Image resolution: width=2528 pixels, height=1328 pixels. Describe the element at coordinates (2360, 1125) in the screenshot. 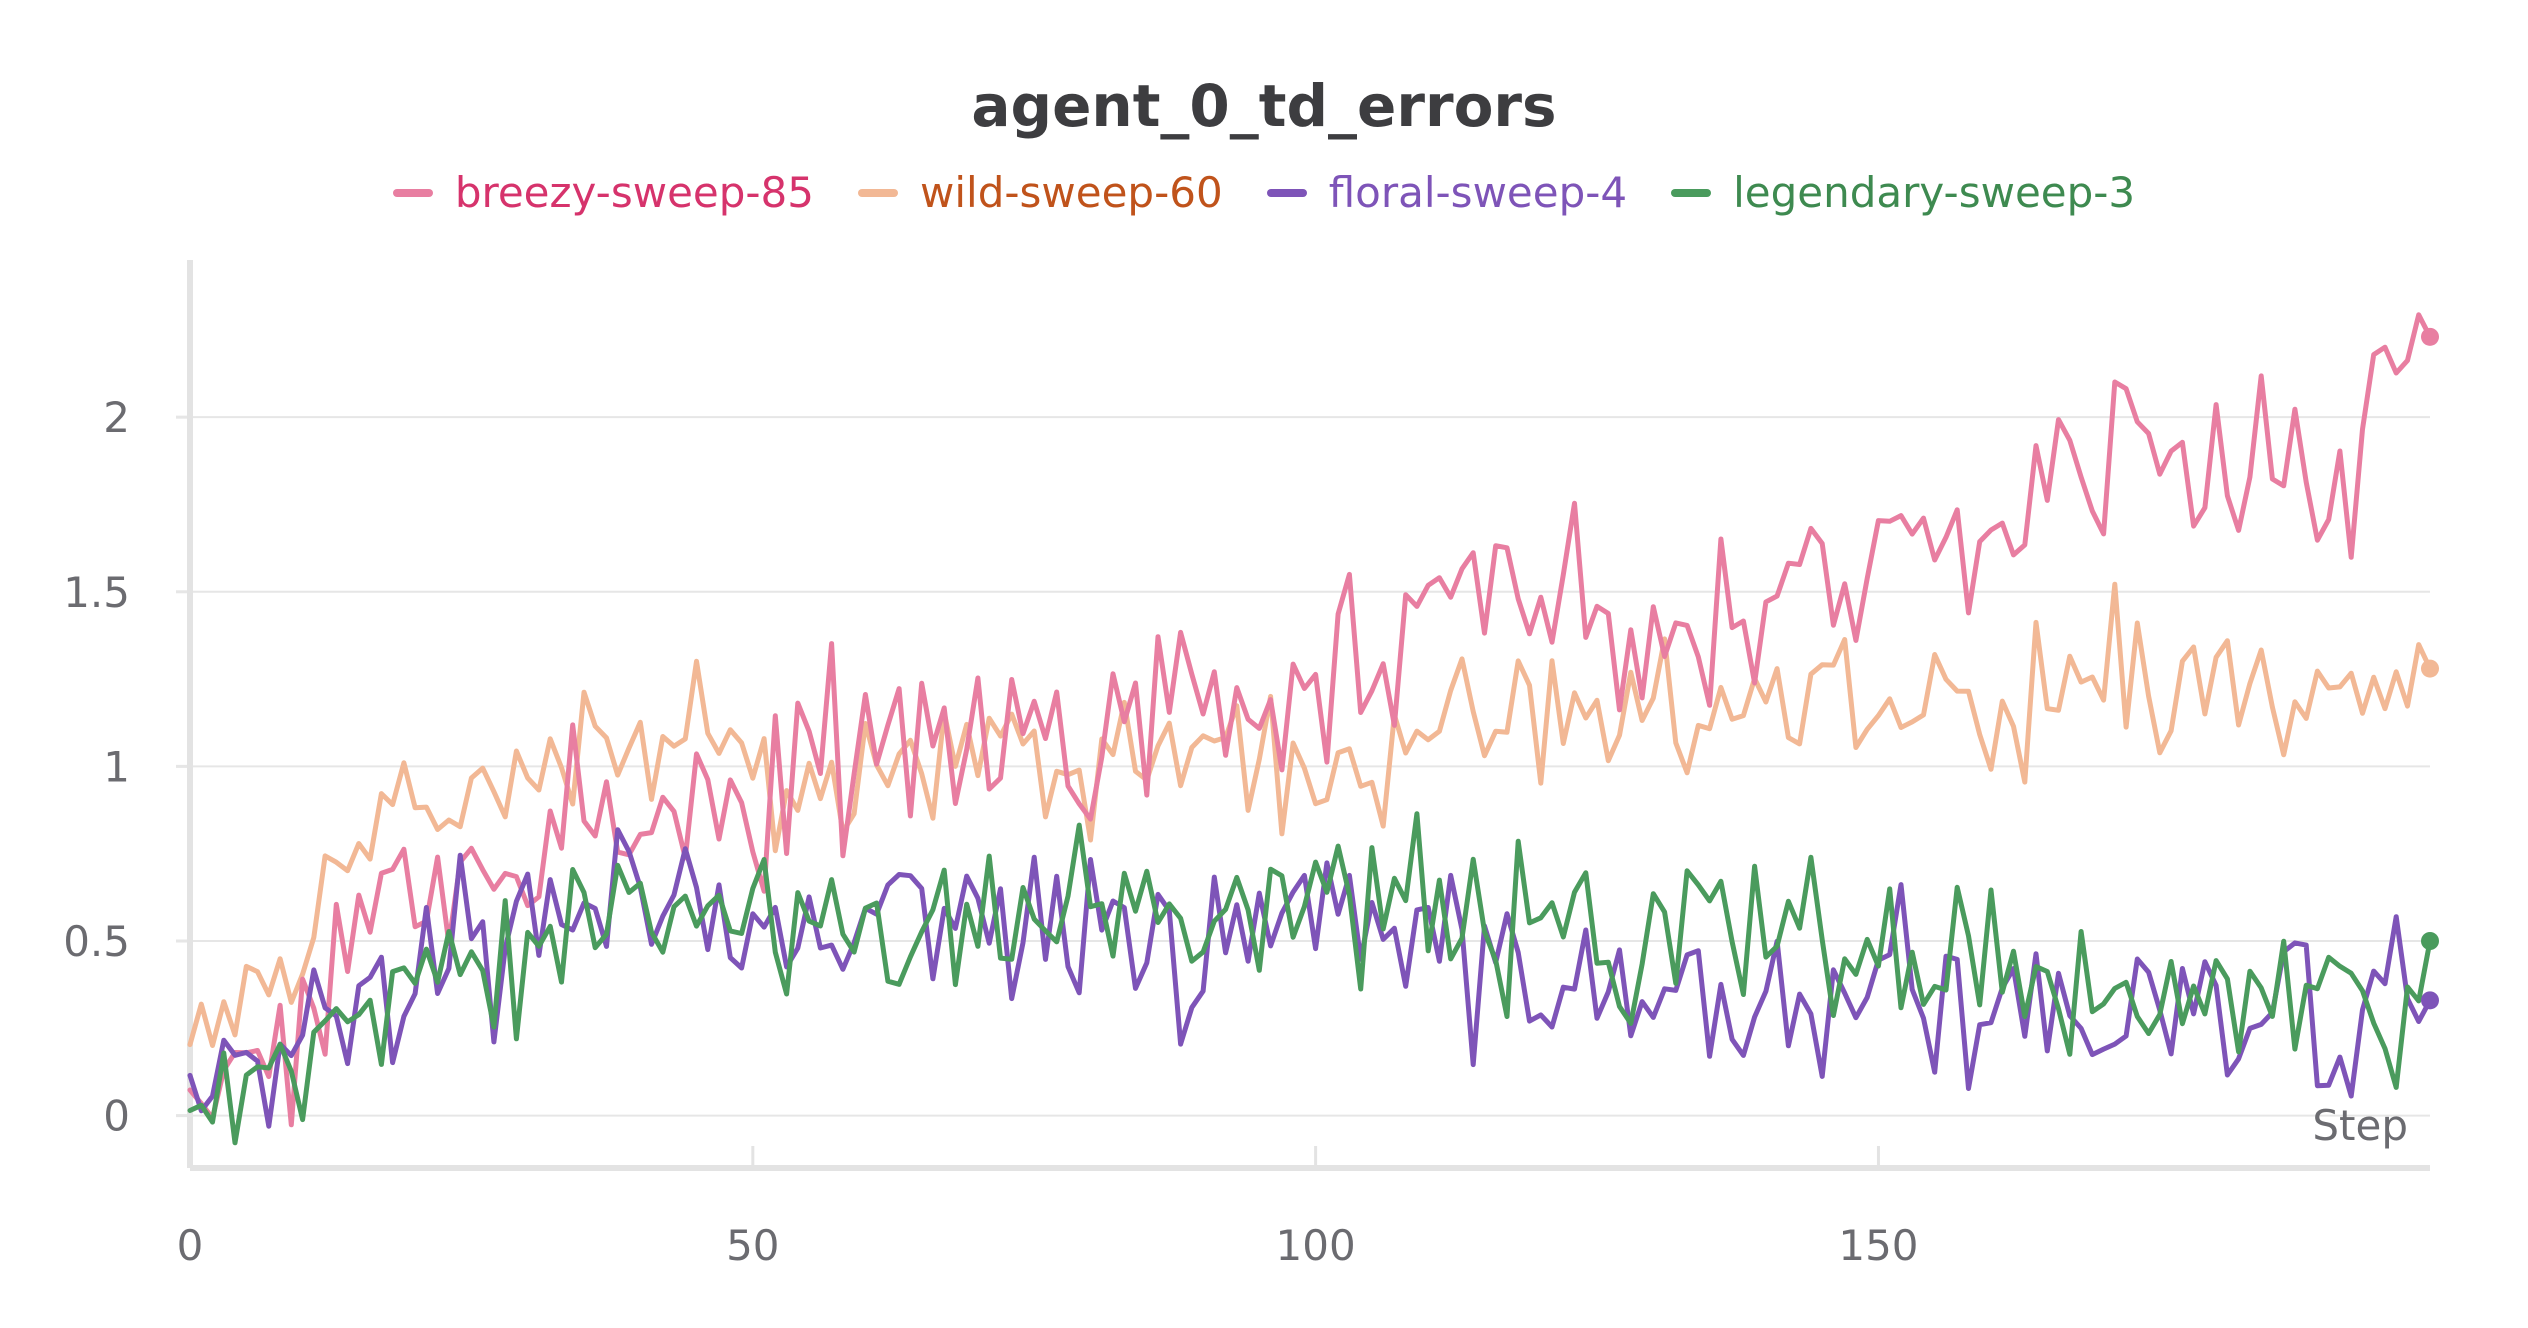

I see `x-axis-label: Step` at that location.